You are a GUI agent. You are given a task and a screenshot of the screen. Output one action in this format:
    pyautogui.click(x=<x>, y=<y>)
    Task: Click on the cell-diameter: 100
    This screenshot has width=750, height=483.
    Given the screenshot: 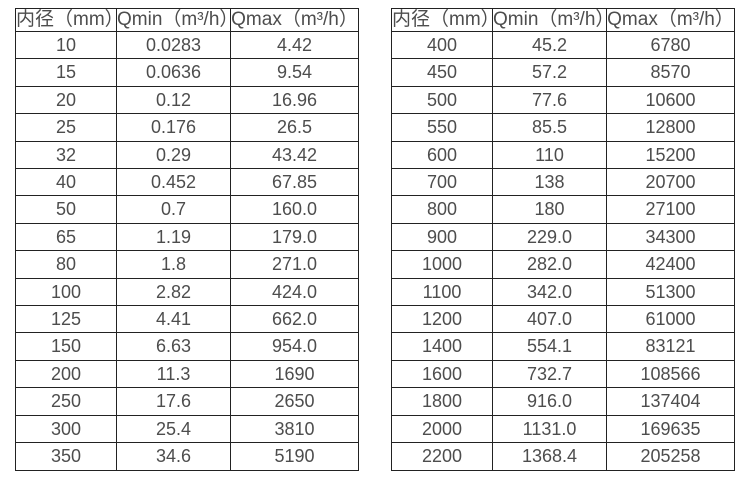 What is the action you would take?
    pyautogui.click(x=66, y=292)
    